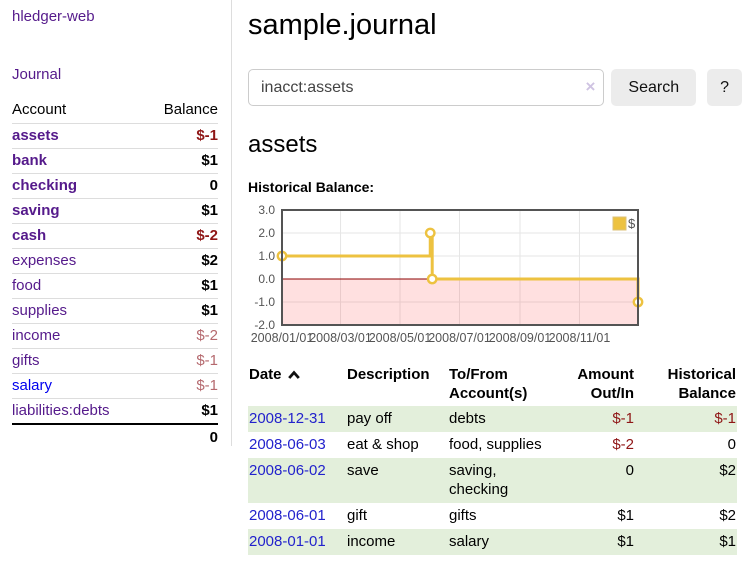 This screenshot has height=582, width=742. What do you see at coordinates (209, 260) in the screenshot?
I see `account-balance: $2` at bounding box center [209, 260].